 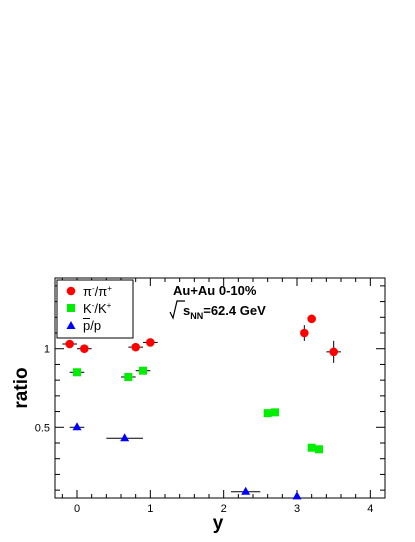 I want to click on x-tick-label: 4, so click(x=370, y=509).